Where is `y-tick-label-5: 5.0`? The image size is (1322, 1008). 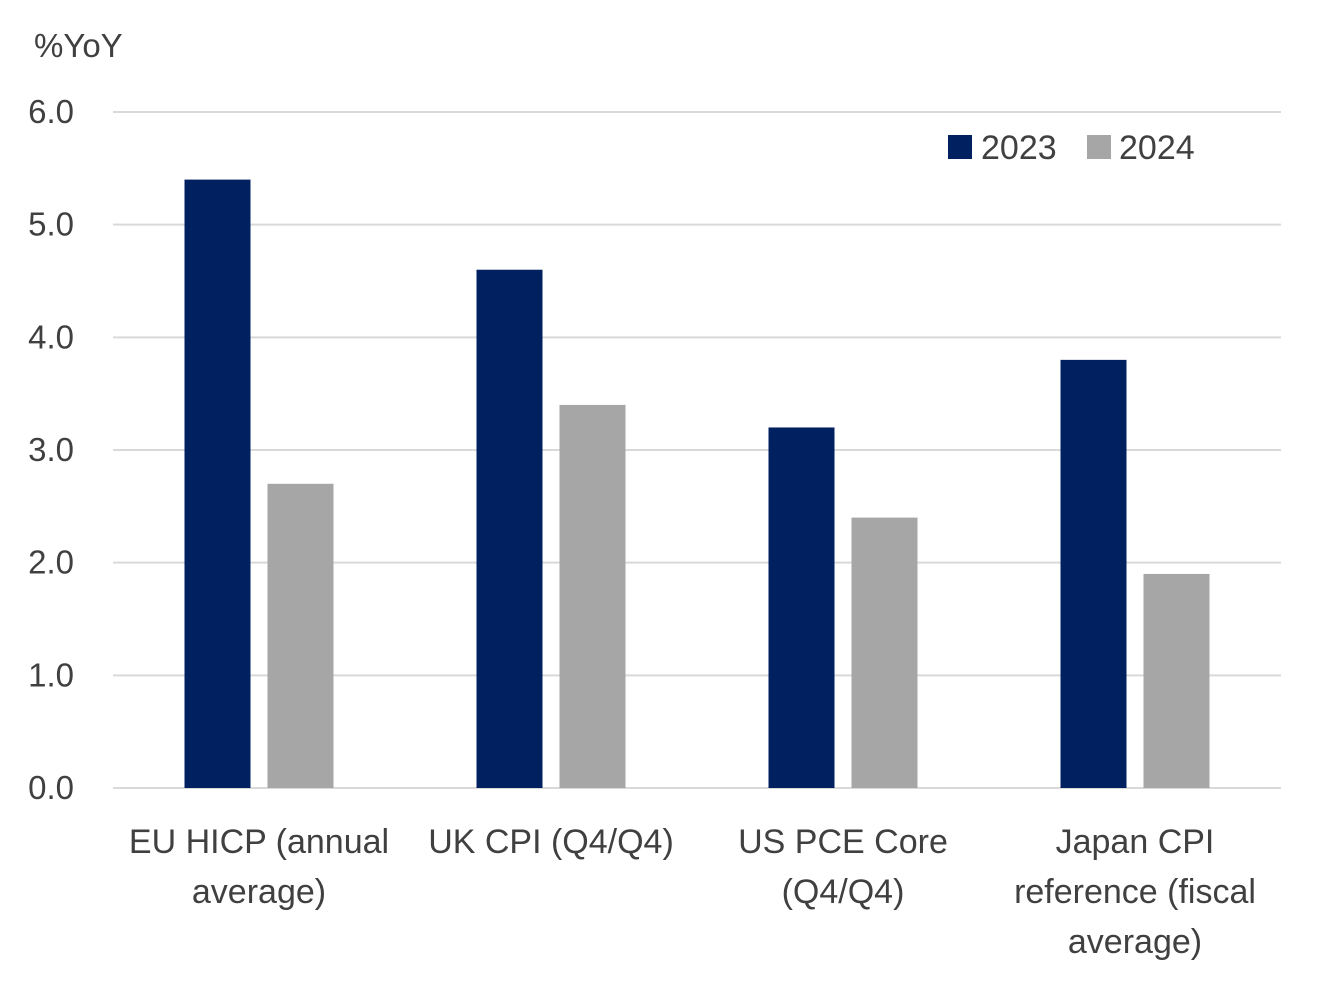
y-tick-label-5: 5.0 is located at coordinates (51, 224).